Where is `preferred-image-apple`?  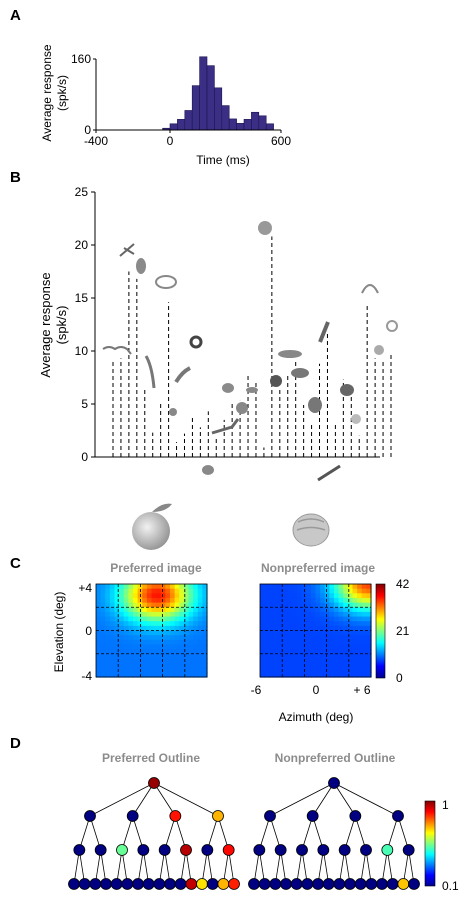 preferred-image-apple is located at coordinates (152, 527).